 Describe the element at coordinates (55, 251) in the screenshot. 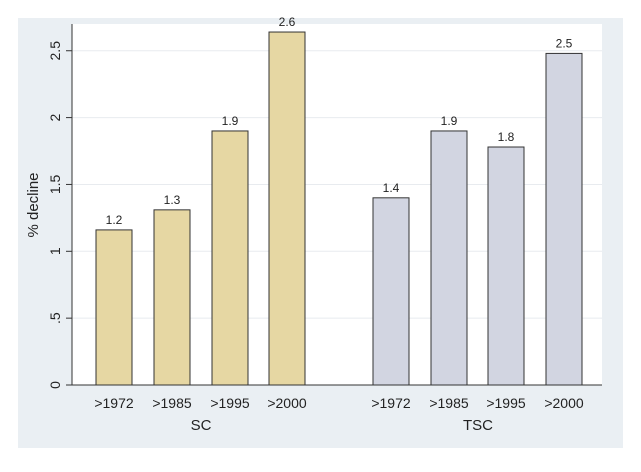

I see `y-tick-label: 1` at that location.